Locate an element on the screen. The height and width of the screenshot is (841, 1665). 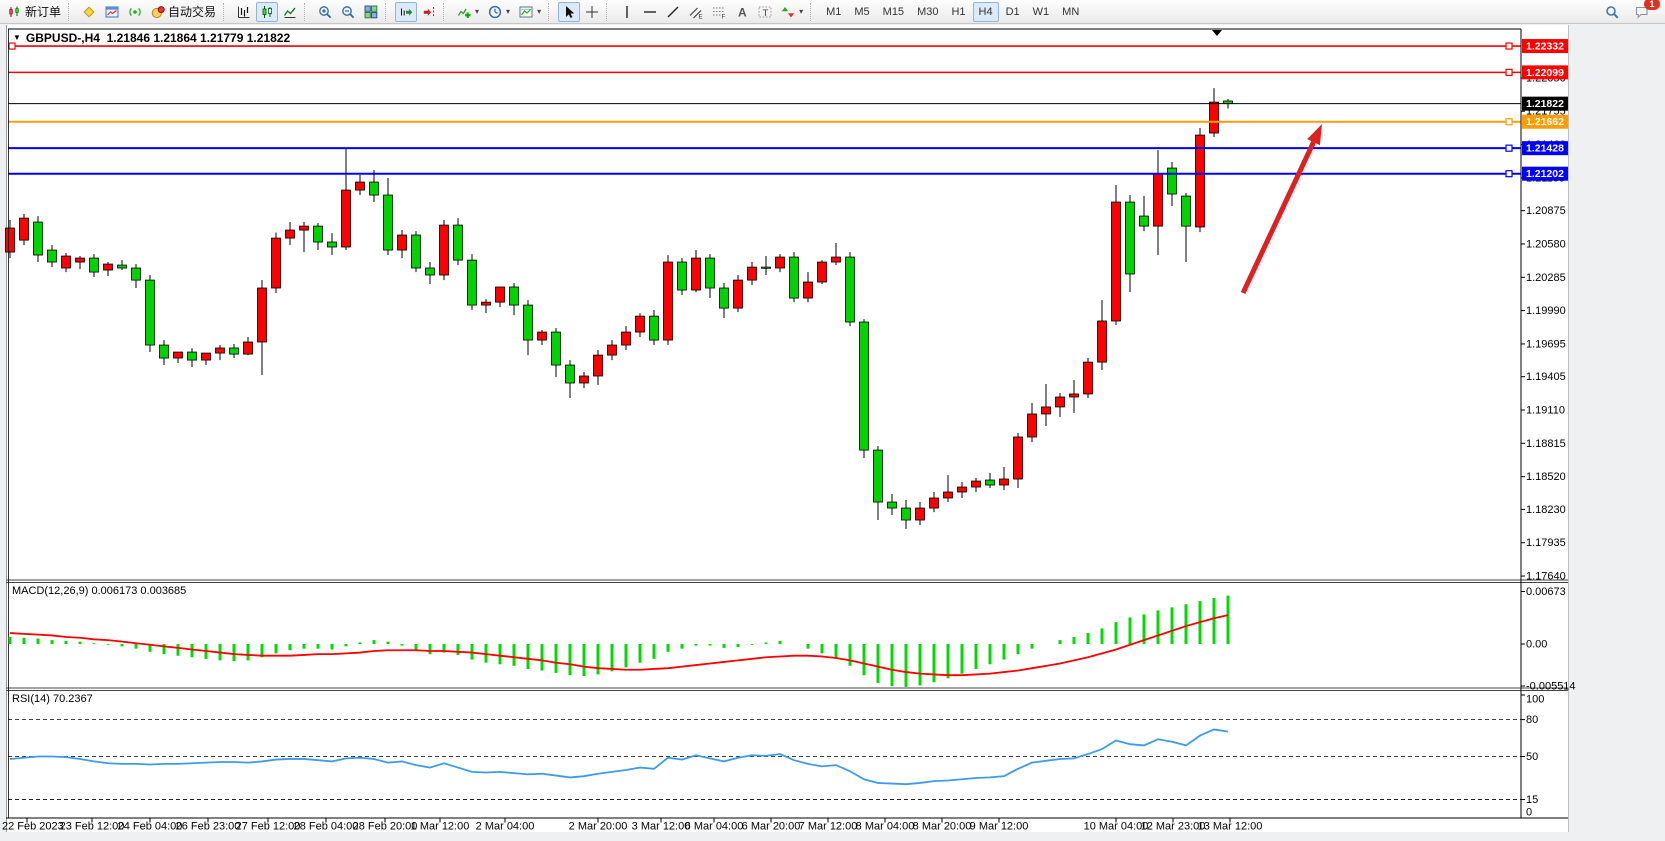
zoom-out-button is located at coordinates (348, 12).